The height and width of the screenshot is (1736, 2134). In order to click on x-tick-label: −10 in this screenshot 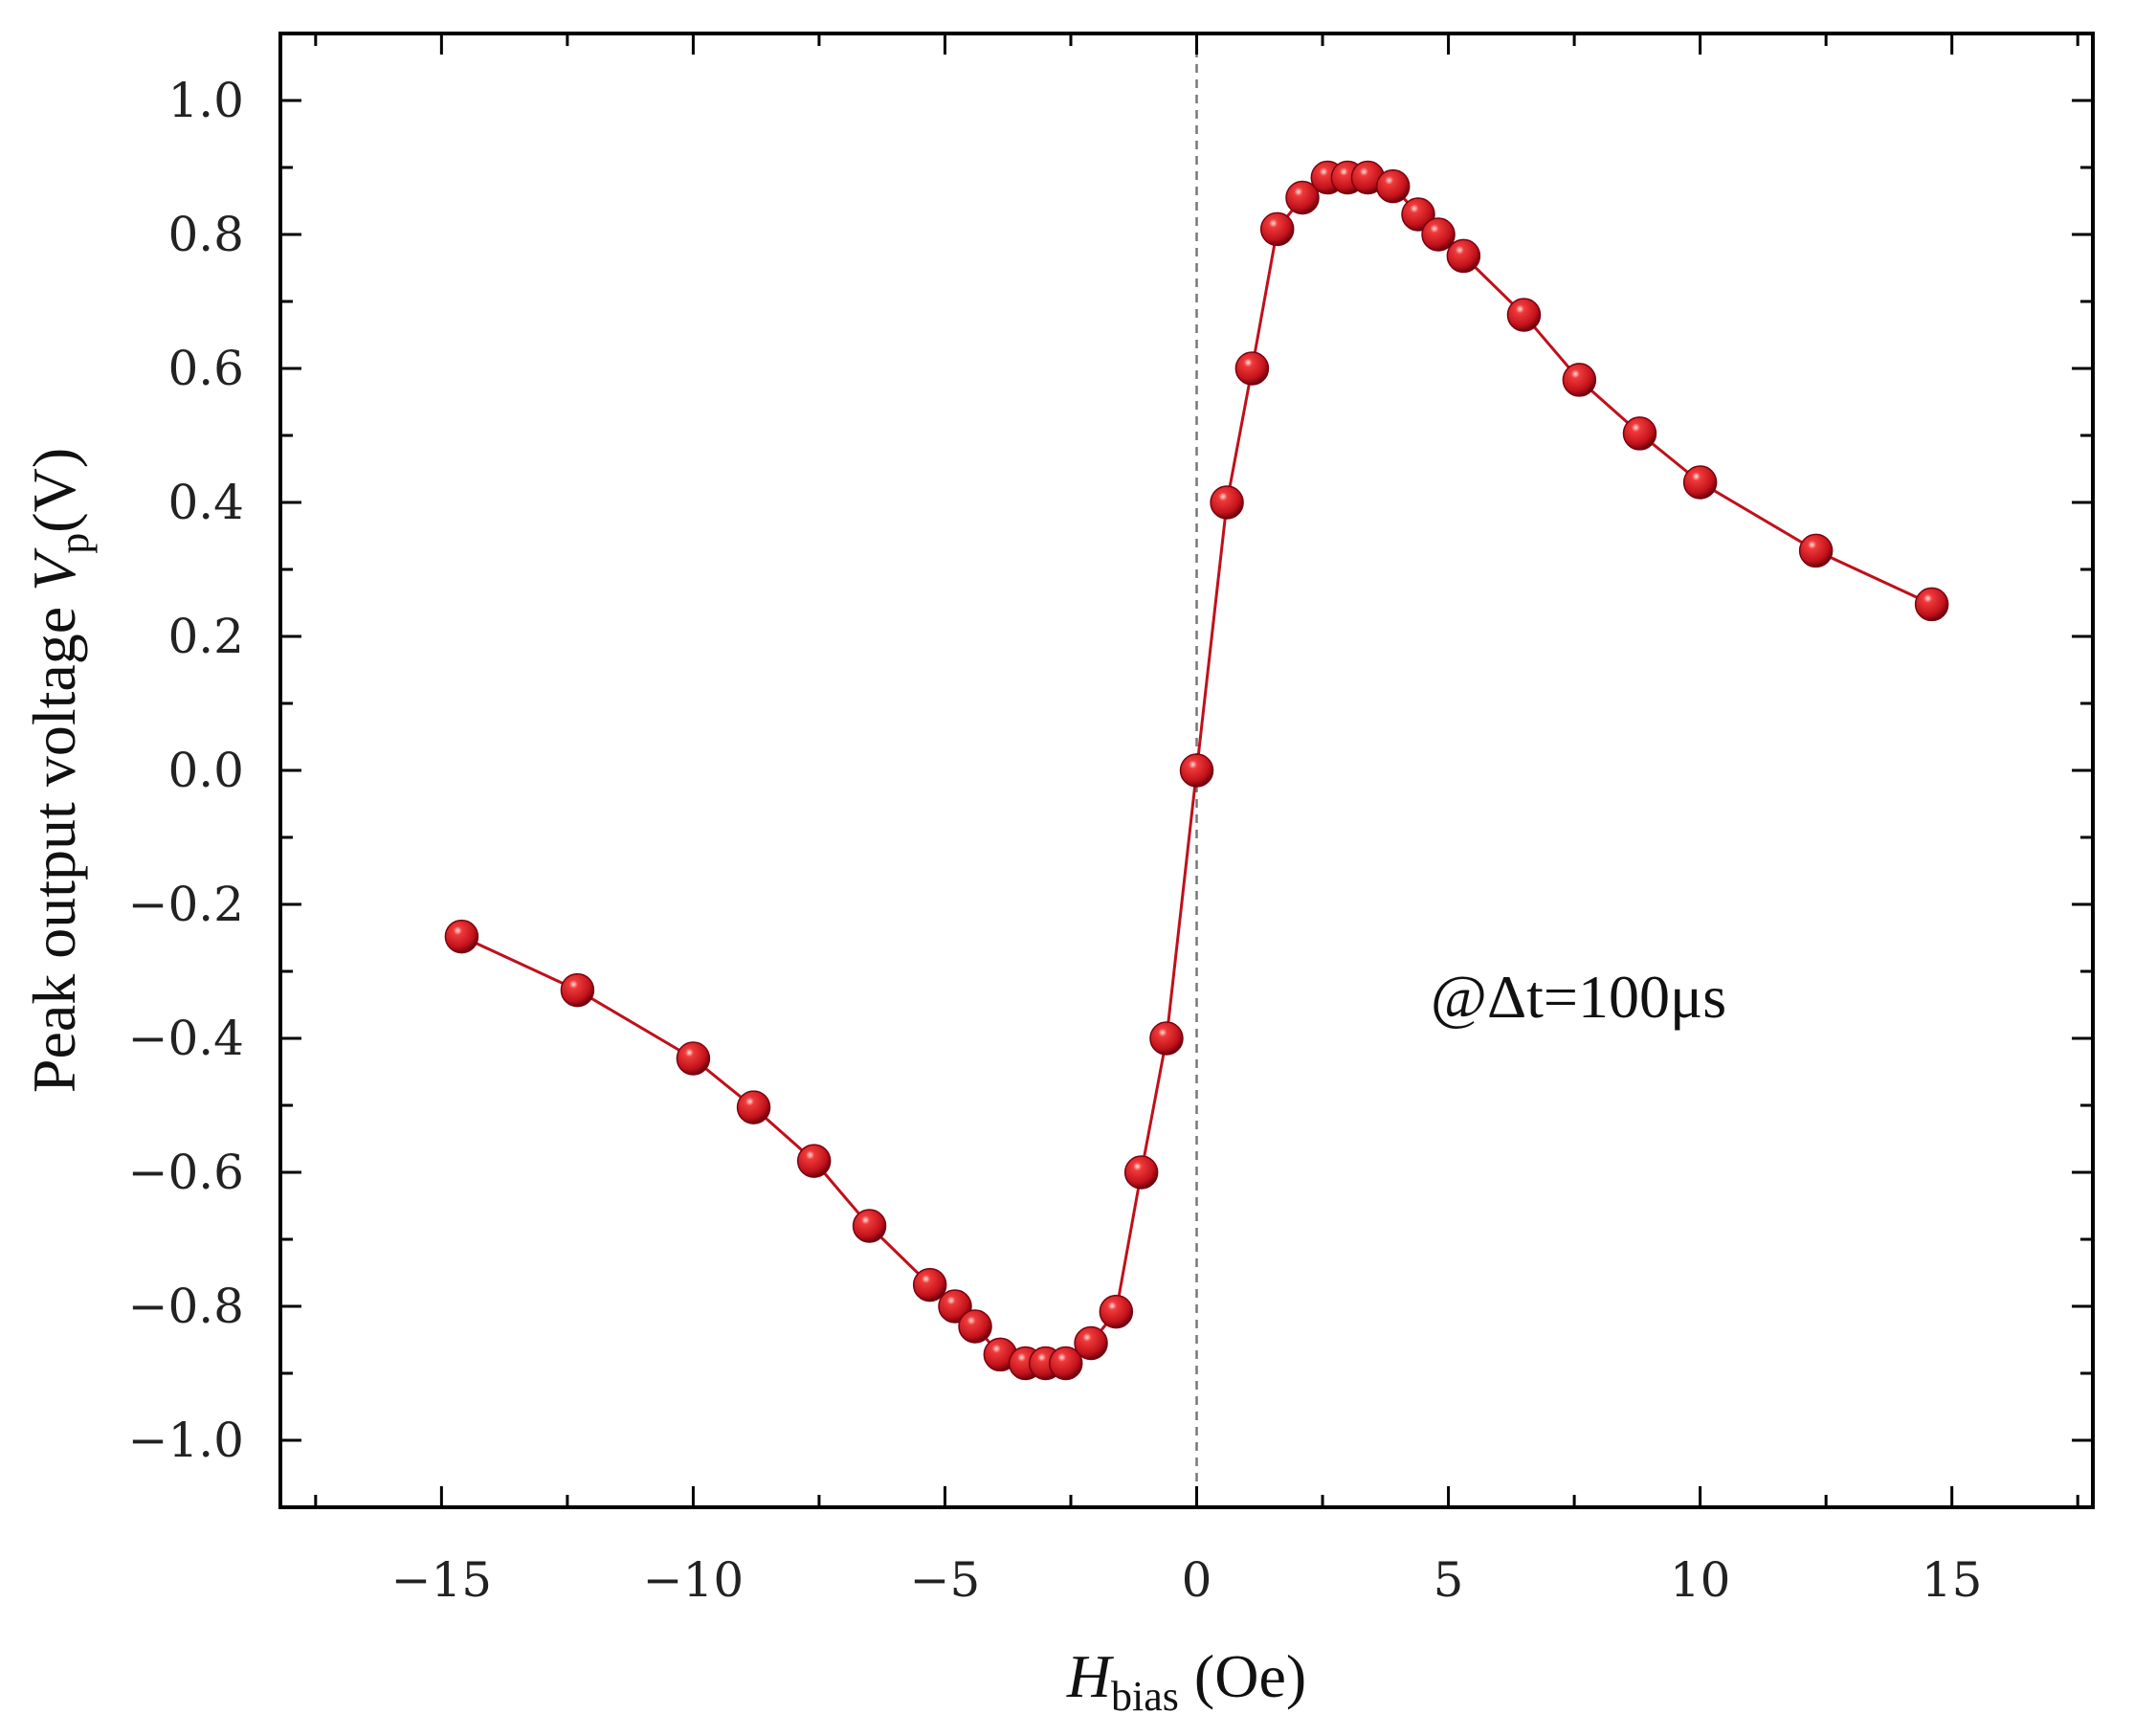, I will do `click(694, 1580)`.